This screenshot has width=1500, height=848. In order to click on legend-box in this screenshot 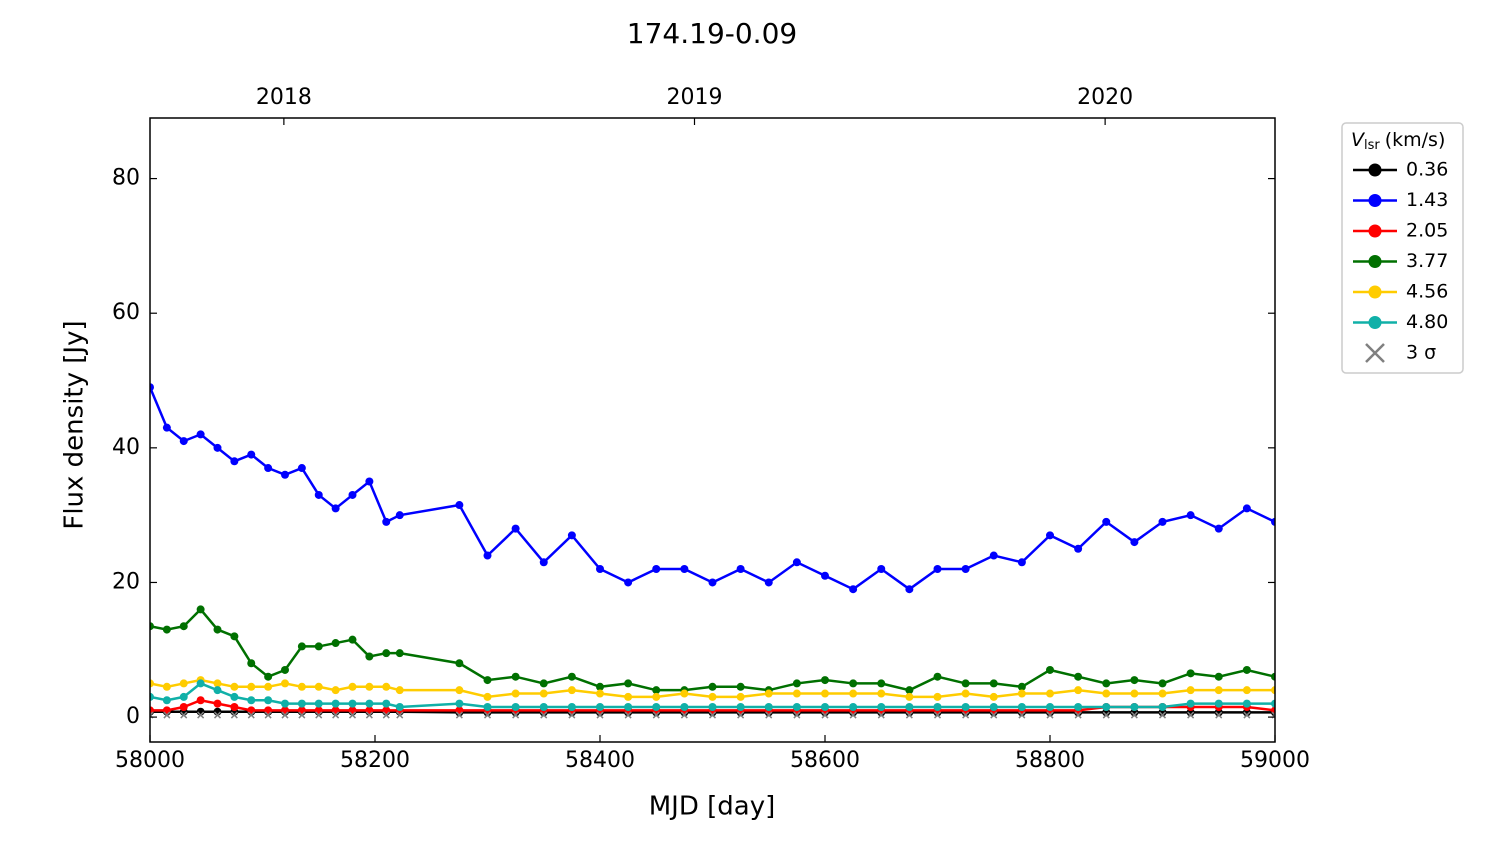, I will do `click(1402, 248)`.